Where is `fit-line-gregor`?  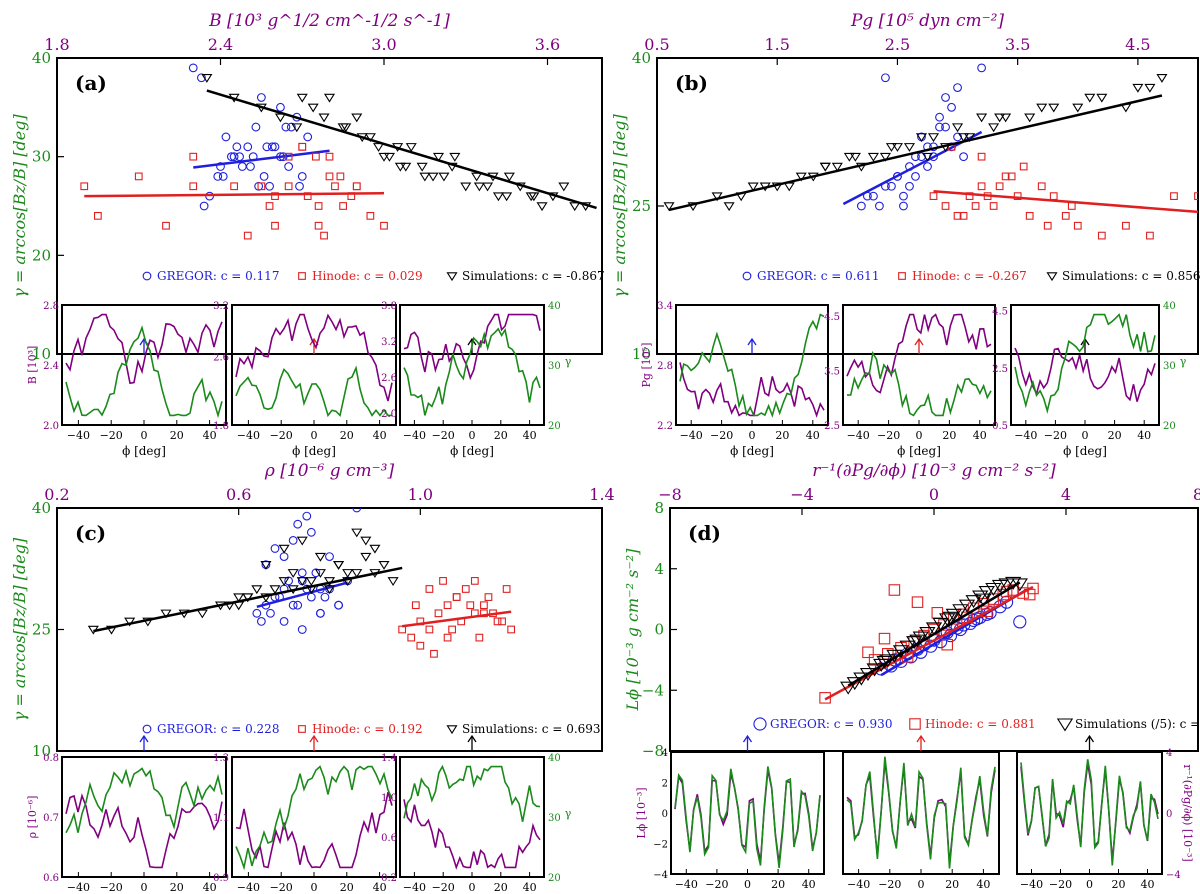 fit-line-gregor is located at coordinates (912, 168).